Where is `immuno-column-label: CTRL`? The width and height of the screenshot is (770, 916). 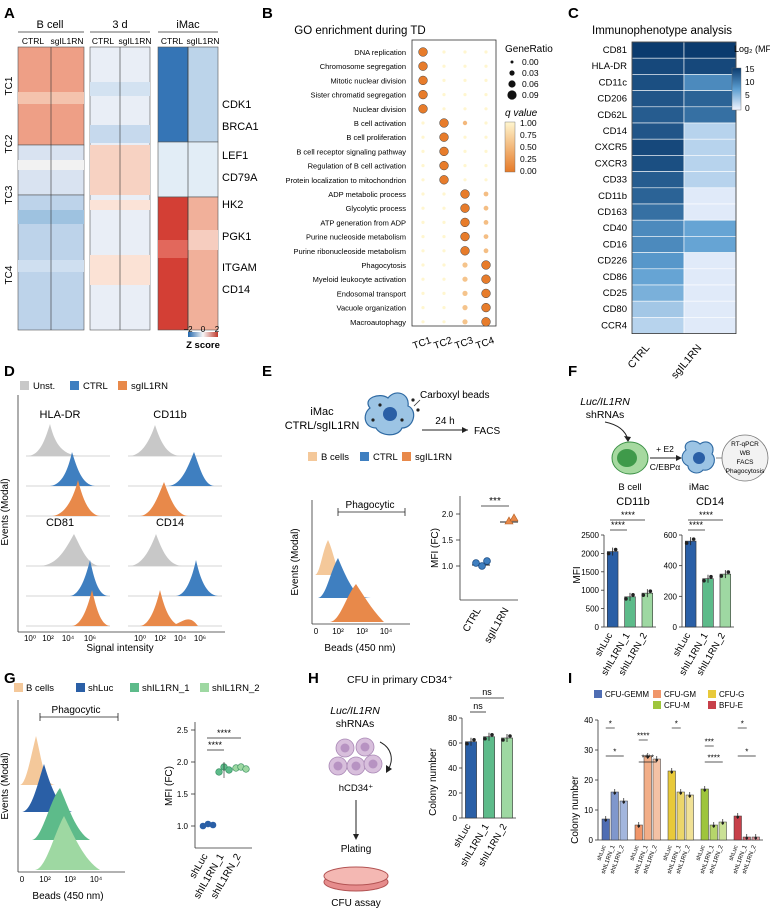
immuno-column-label: CTRL is located at coordinates (638, 356).